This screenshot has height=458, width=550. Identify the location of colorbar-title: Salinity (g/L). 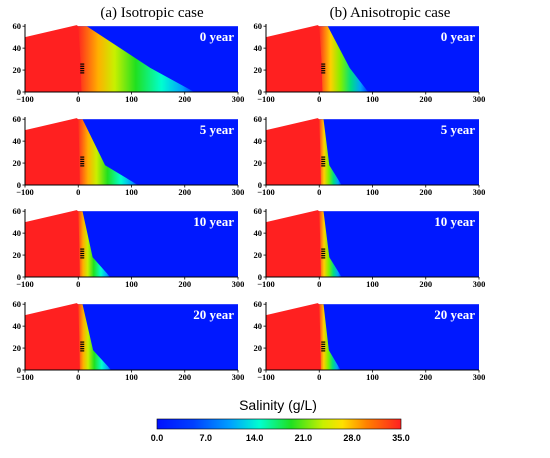
(278, 405).